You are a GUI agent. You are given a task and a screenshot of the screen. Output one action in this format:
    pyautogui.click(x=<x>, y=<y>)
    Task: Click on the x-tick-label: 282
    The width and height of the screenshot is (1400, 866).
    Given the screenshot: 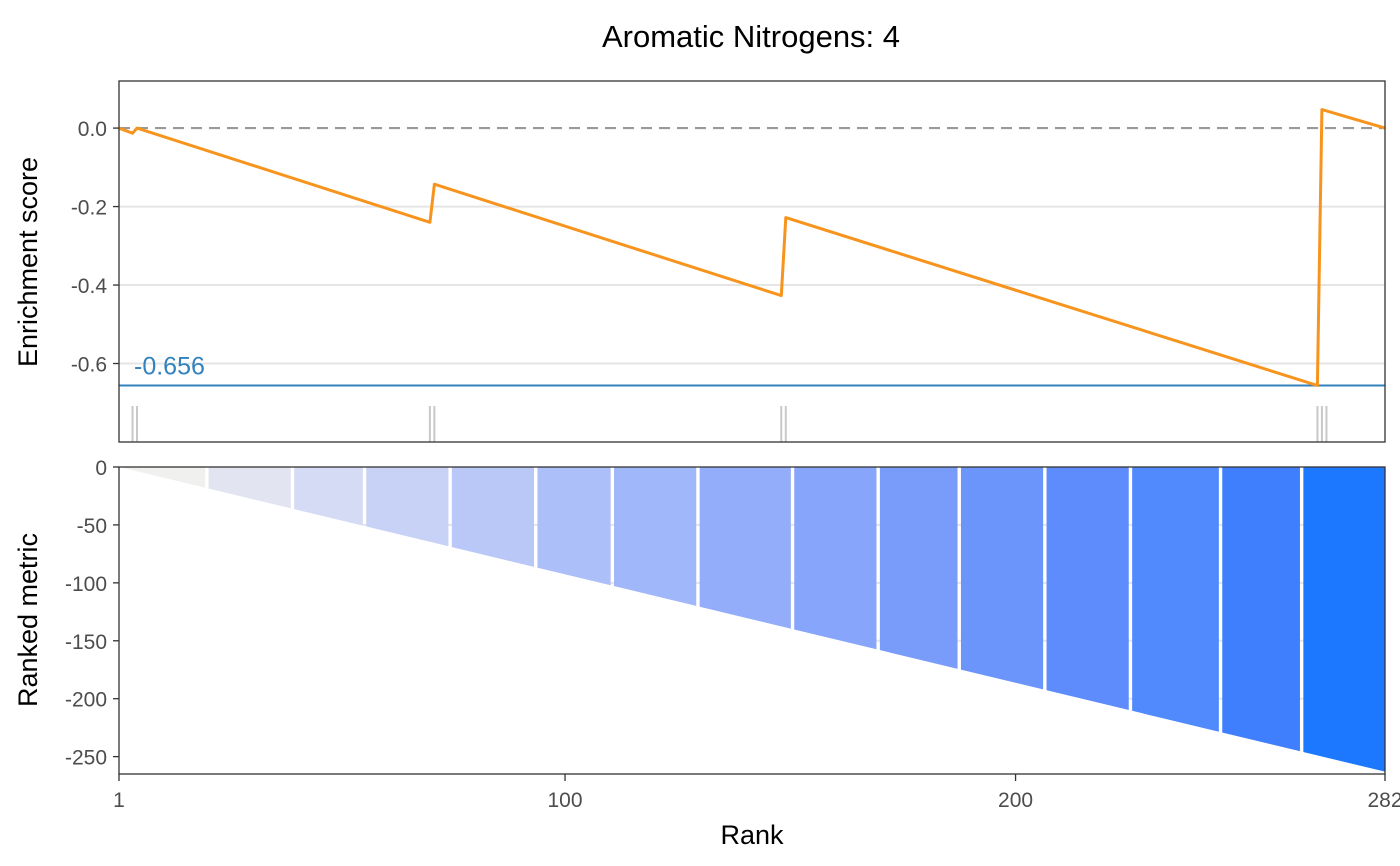 What is the action you would take?
    pyautogui.click(x=1383, y=800)
    